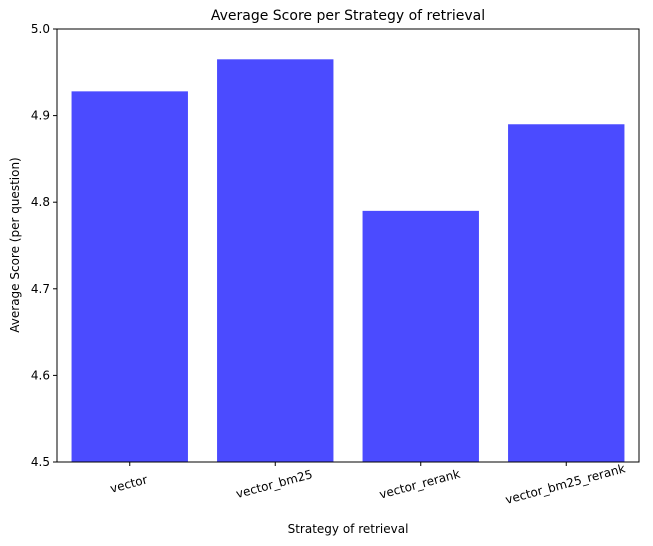 The height and width of the screenshot is (546, 653). I want to click on y-tick-label: 5.0, so click(40, 29).